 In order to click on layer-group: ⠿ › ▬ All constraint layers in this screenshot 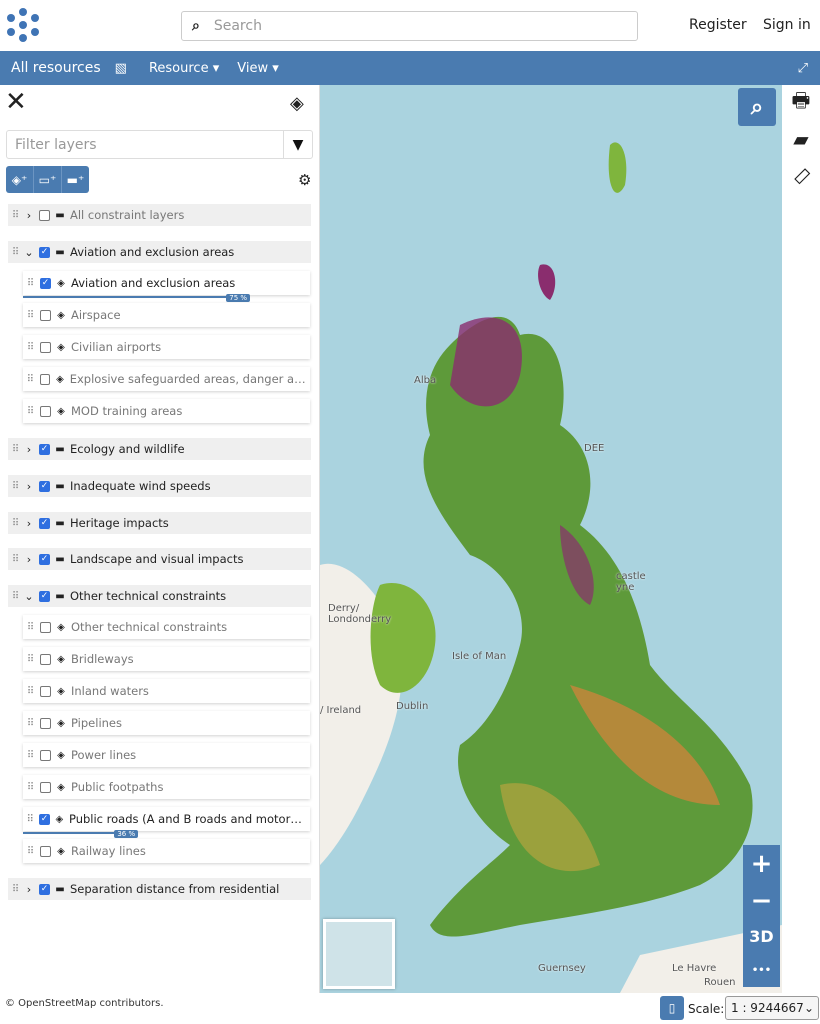, I will do `click(159, 215)`.